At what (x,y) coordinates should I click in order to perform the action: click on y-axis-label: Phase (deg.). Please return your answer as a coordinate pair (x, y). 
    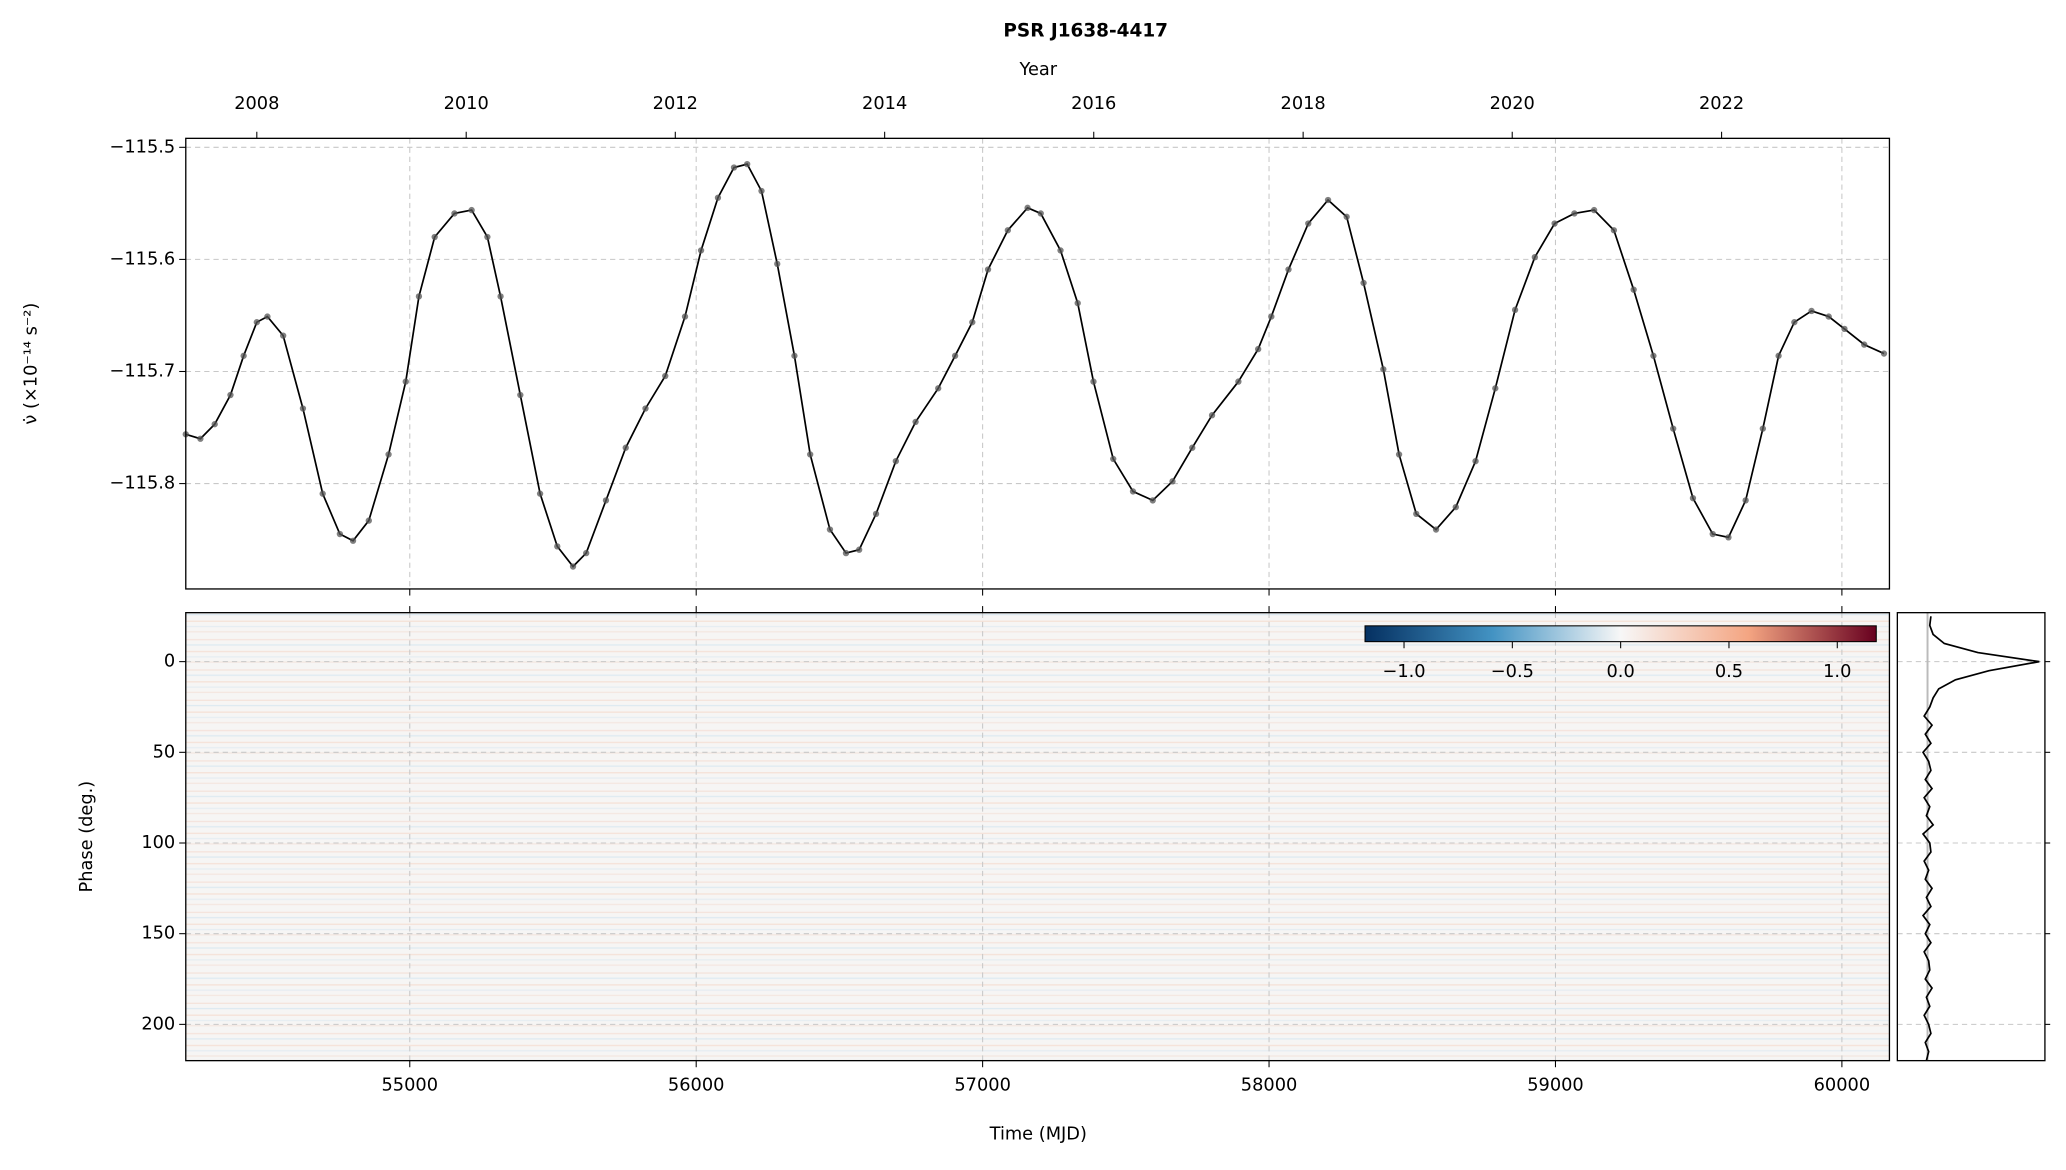
    Looking at the image, I should click on (86, 837).